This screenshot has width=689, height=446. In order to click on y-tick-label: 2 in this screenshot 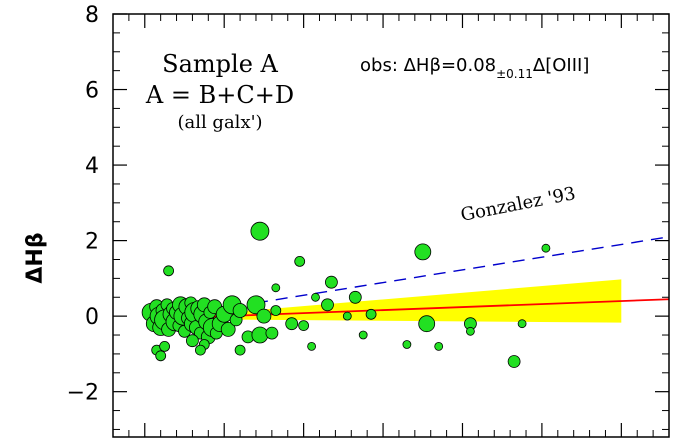, I will do `click(92, 242)`.